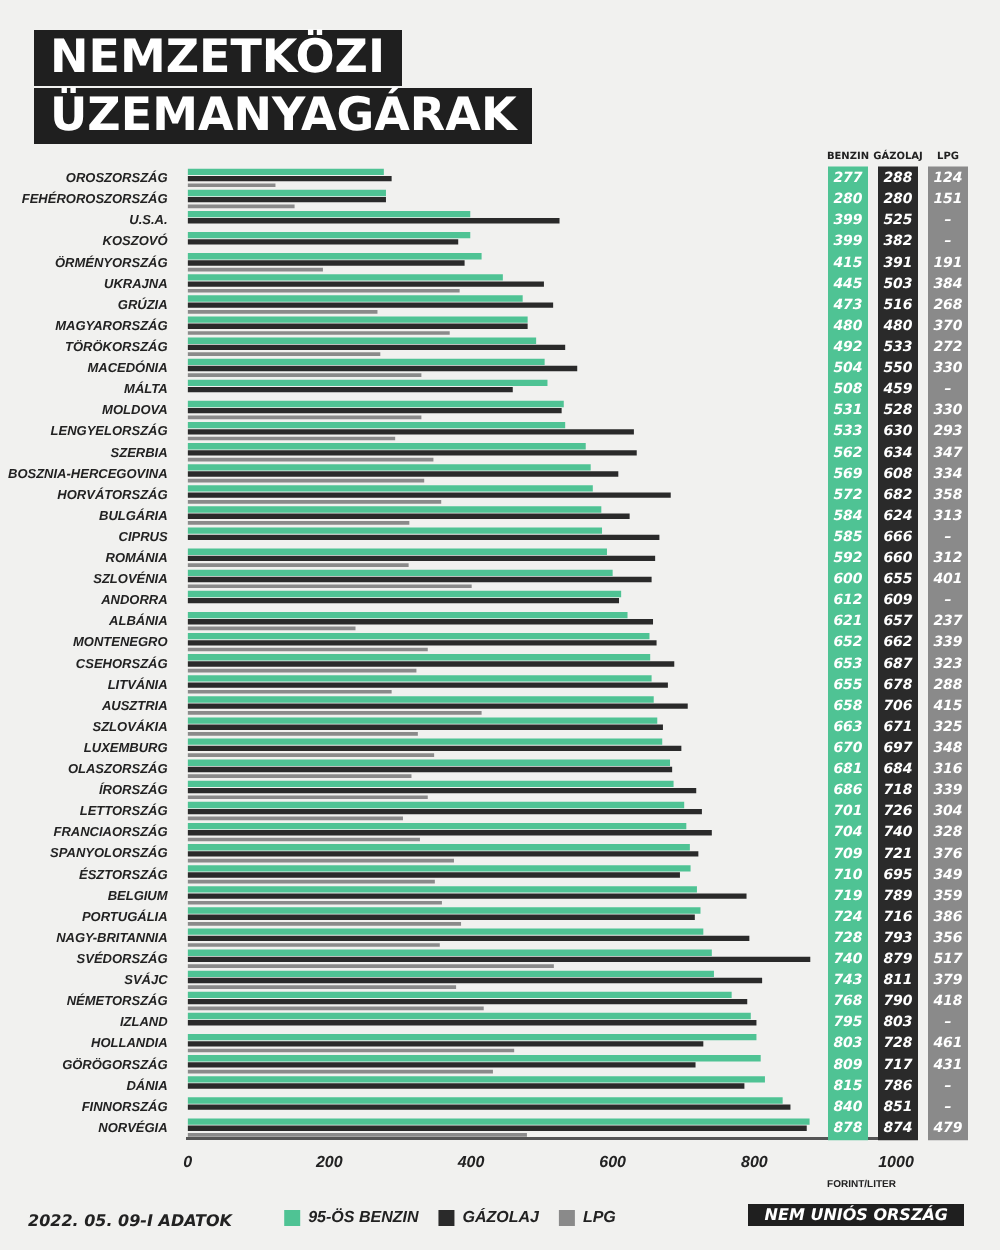 This screenshot has width=1000, height=1250. Describe the element at coordinates (328, 1161) in the screenshot. I see `x-tick-label: 200` at that location.